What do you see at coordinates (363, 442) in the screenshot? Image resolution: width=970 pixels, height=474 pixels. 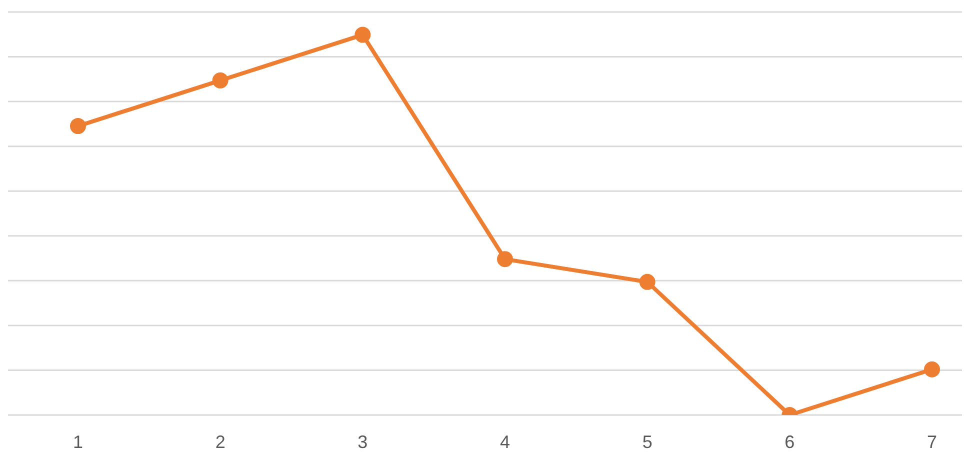 I see `x-tick-label: 3` at bounding box center [363, 442].